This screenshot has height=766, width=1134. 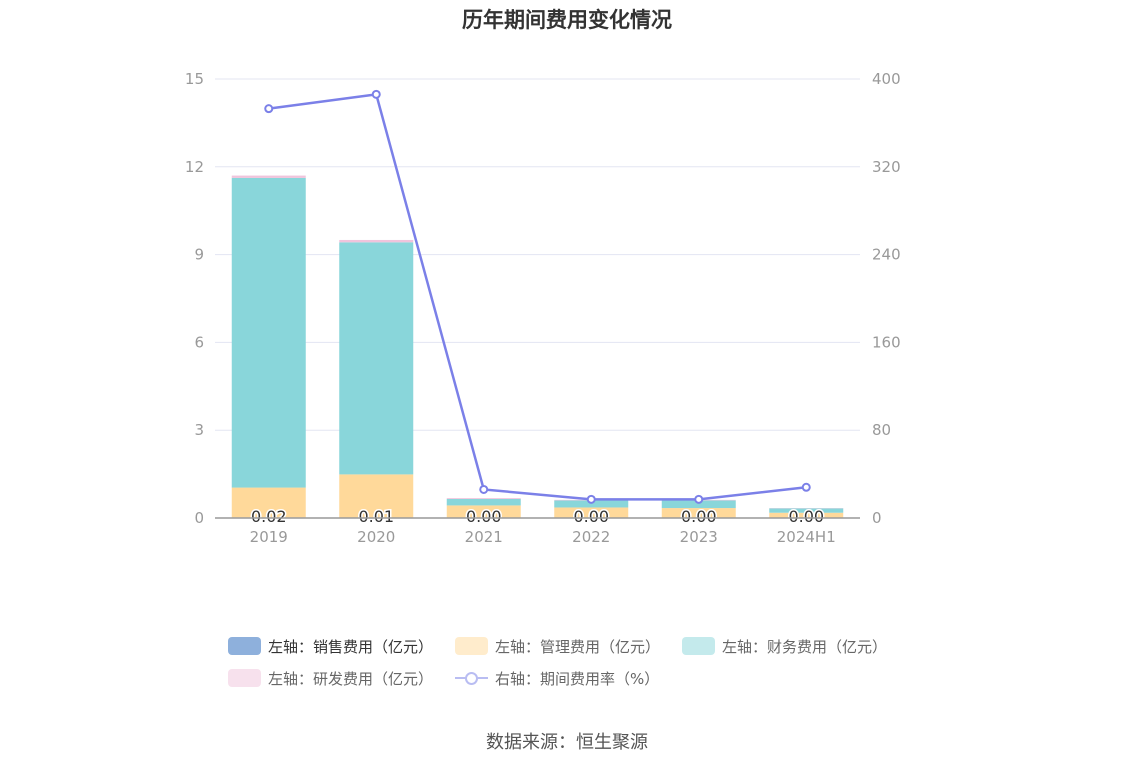 I want to click on right-axis-tick-label: 80, so click(x=881, y=430).